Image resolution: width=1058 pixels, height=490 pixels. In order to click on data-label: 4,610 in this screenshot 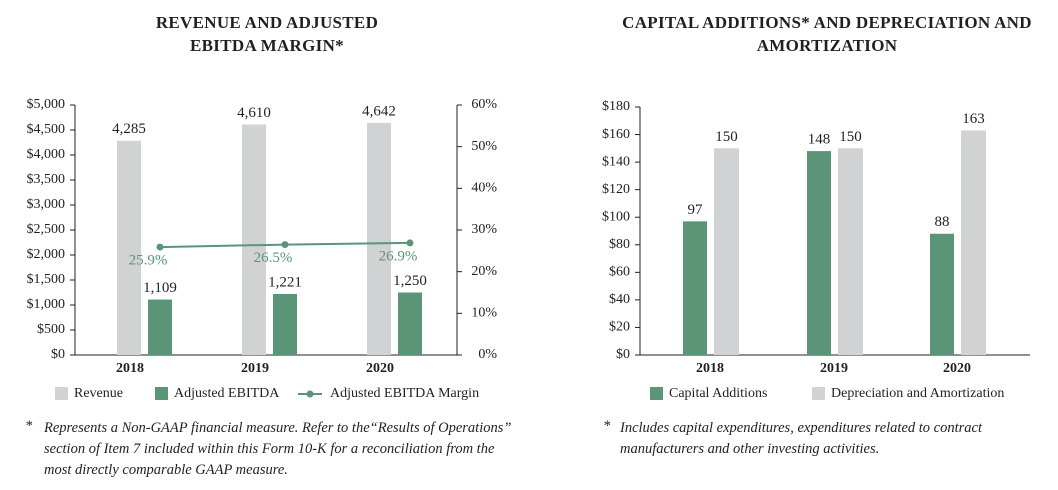, I will do `click(254, 113)`.